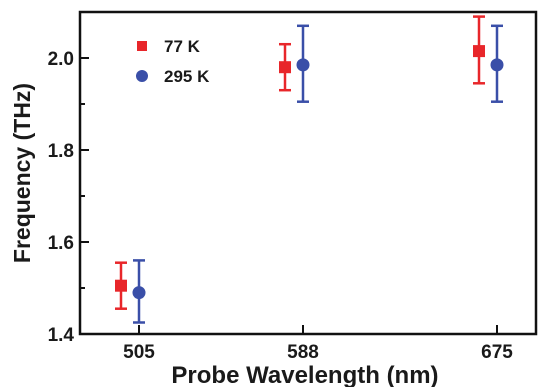 This screenshot has width=540, height=387. Describe the element at coordinates (61, 335) in the screenshot. I see `y-tick-label: 1.4` at that location.